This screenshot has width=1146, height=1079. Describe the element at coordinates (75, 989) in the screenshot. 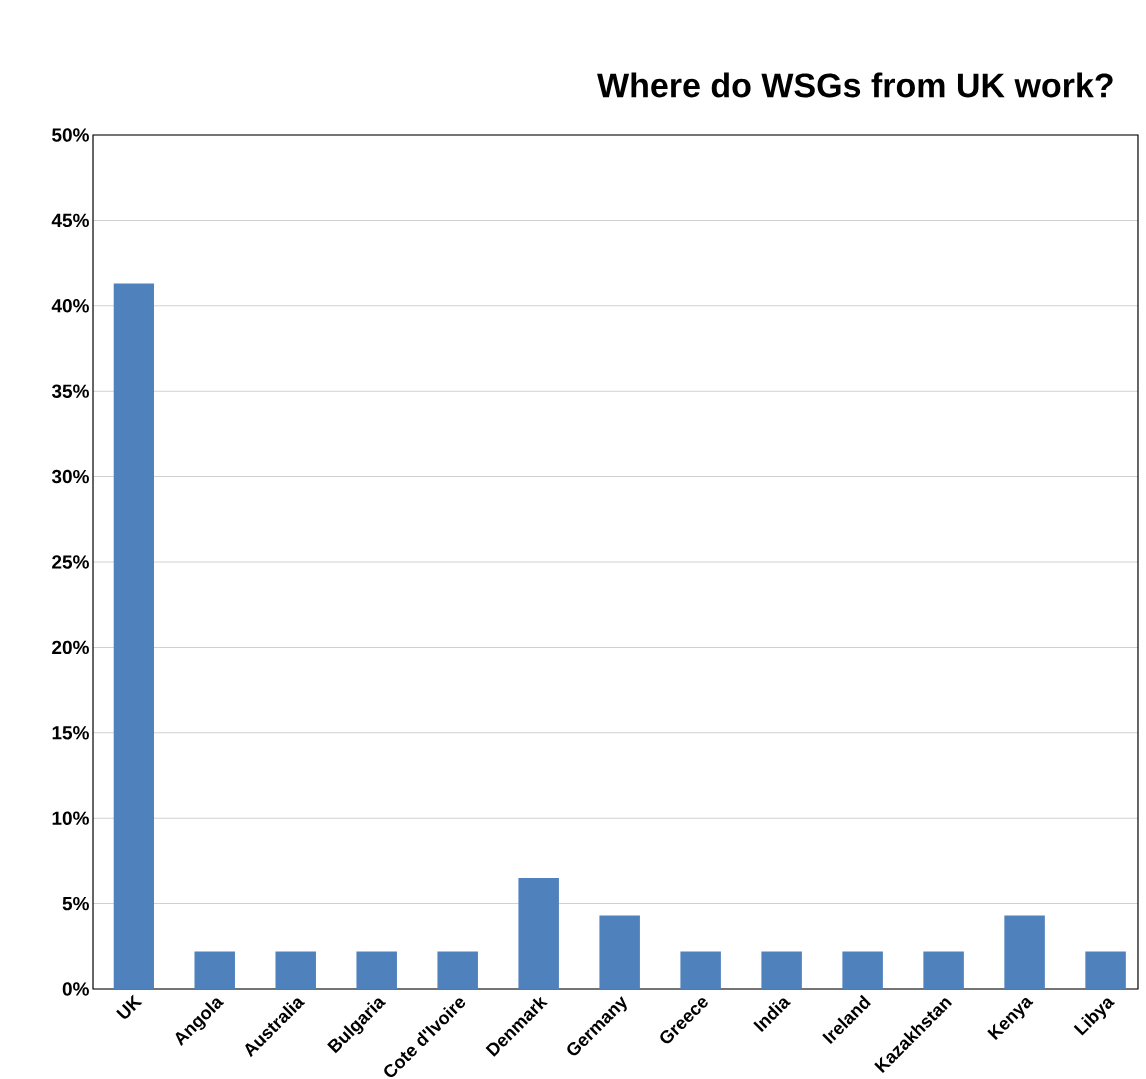

I see `y-tick-label: 0%` at that location.